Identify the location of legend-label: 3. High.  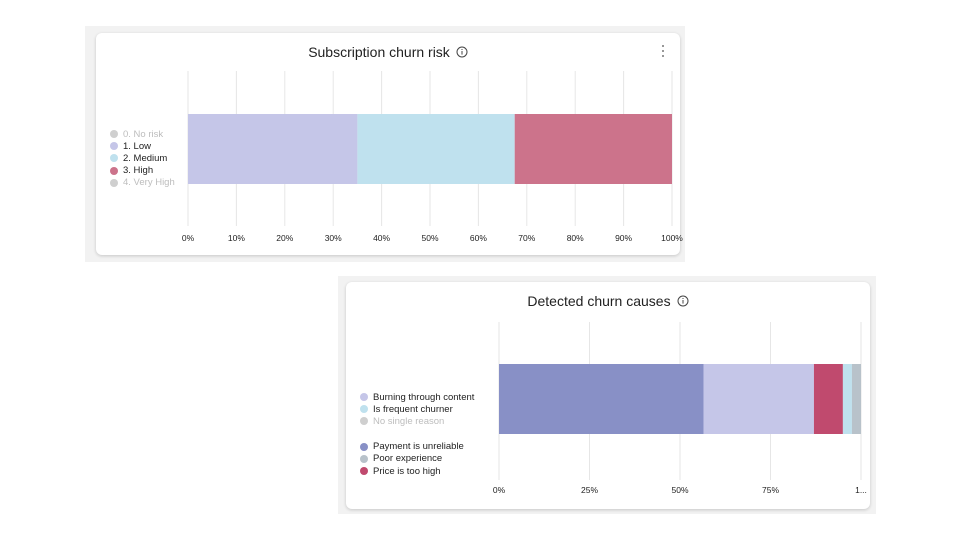
(138, 171).